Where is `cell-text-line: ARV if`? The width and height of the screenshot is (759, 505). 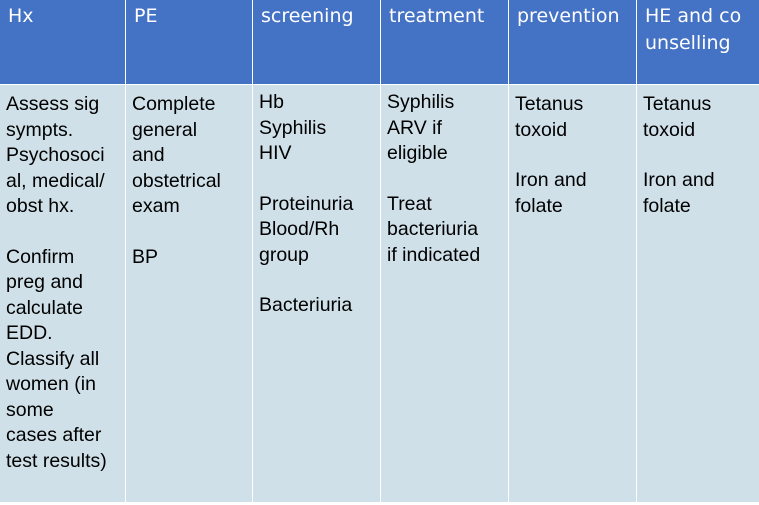
cell-text-line: ARV if is located at coordinates (414, 127).